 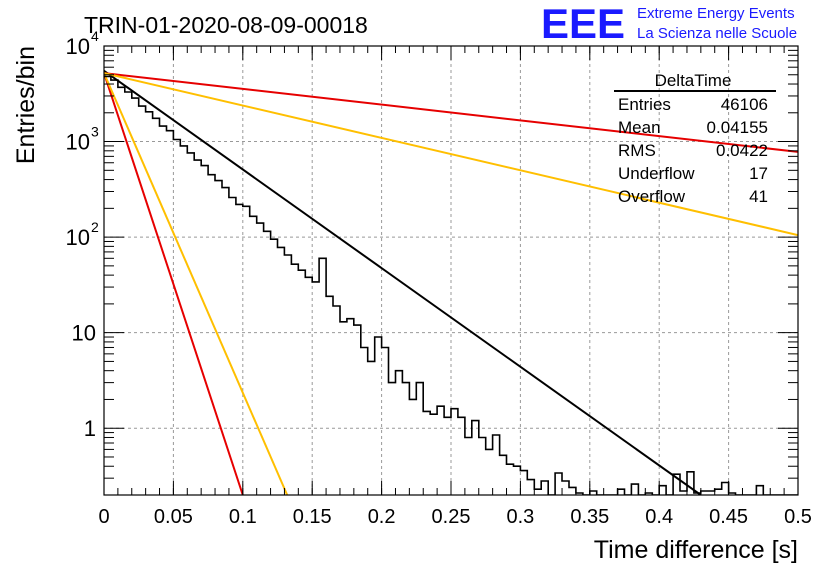 I want to click on stats-row-label: Entries, so click(x=644, y=104).